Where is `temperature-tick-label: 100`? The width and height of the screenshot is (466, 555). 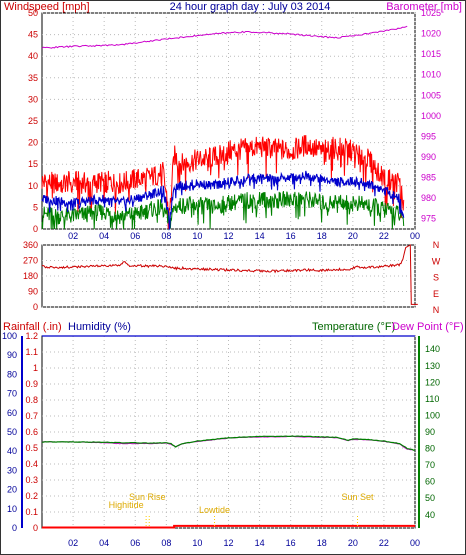 temperature-tick-label: 100 is located at coordinates (432, 415).